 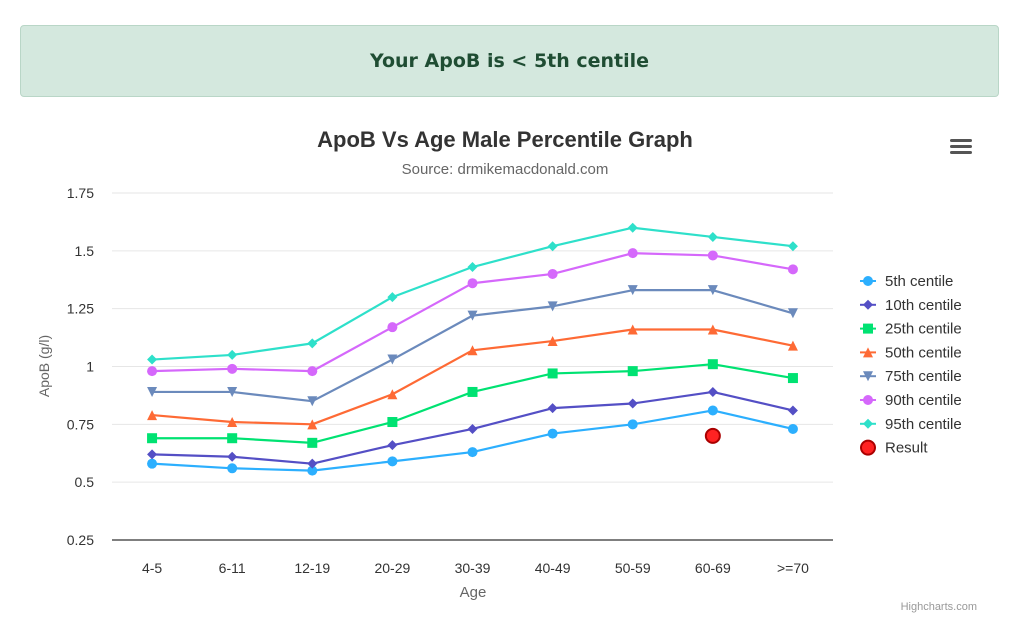 What do you see at coordinates (923, 329) in the screenshot?
I see `legend-label: 25th centile` at bounding box center [923, 329].